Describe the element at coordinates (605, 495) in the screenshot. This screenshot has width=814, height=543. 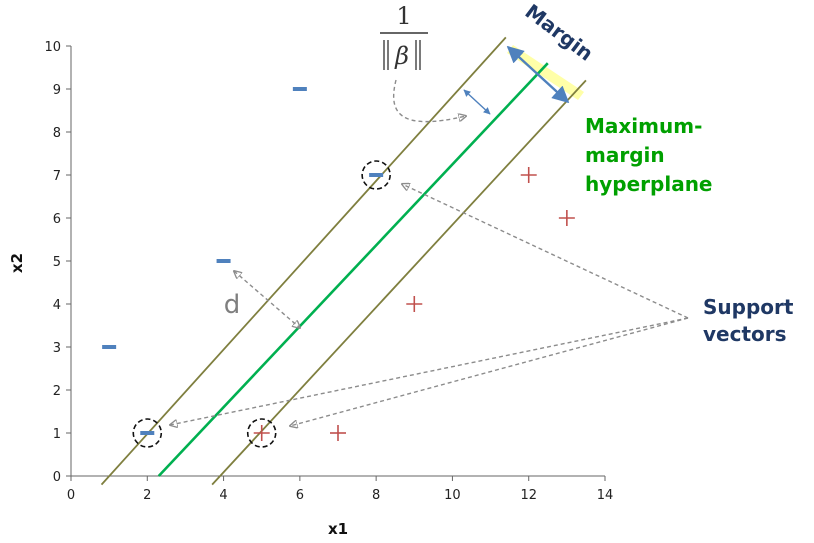
I see `x-tick-label: 14` at that location.